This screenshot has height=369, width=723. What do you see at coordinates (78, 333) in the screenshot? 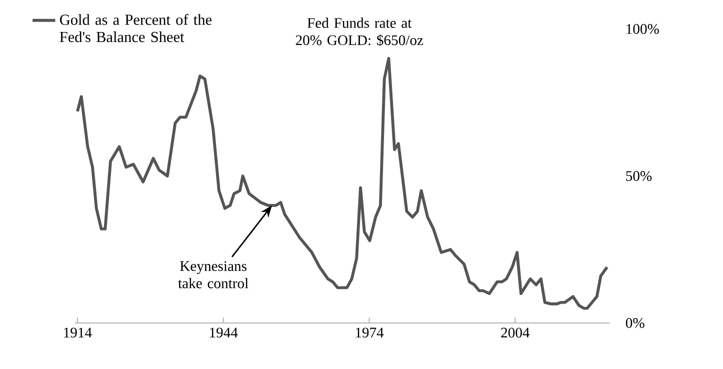
I see `x-tick-label: 1914` at bounding box center [78, 333].